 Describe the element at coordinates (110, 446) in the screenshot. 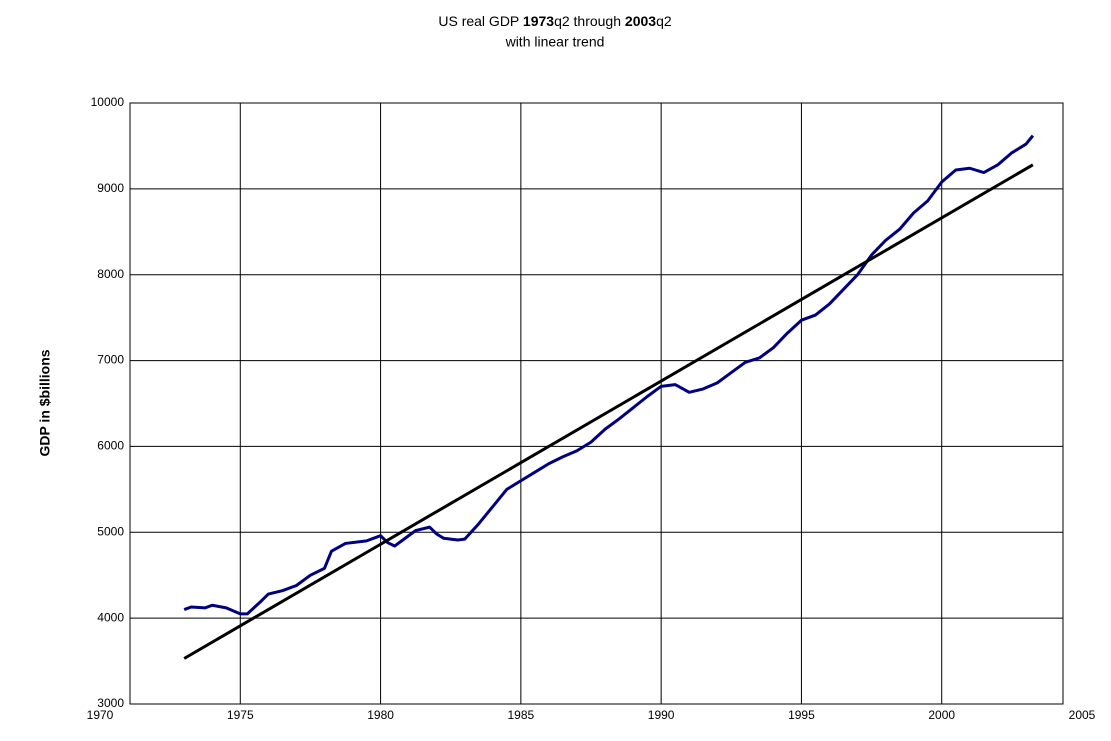

I see `y-tick-label: 6000` at that location.